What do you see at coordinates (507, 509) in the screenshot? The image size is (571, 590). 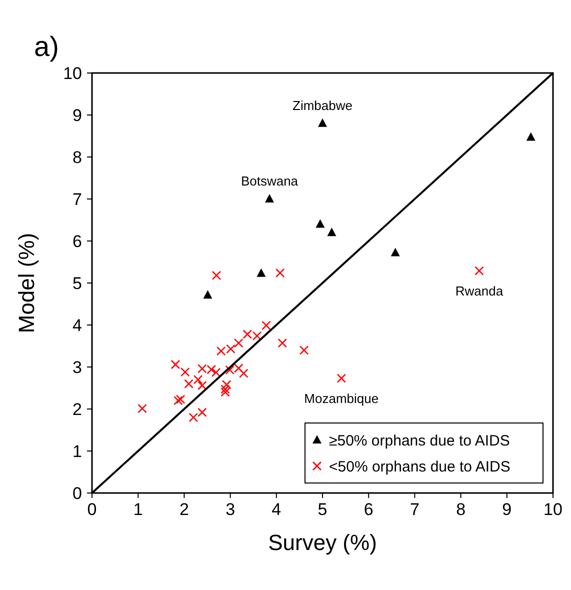 I see `x-tick-label: 9` at bounding box center [507, 509].